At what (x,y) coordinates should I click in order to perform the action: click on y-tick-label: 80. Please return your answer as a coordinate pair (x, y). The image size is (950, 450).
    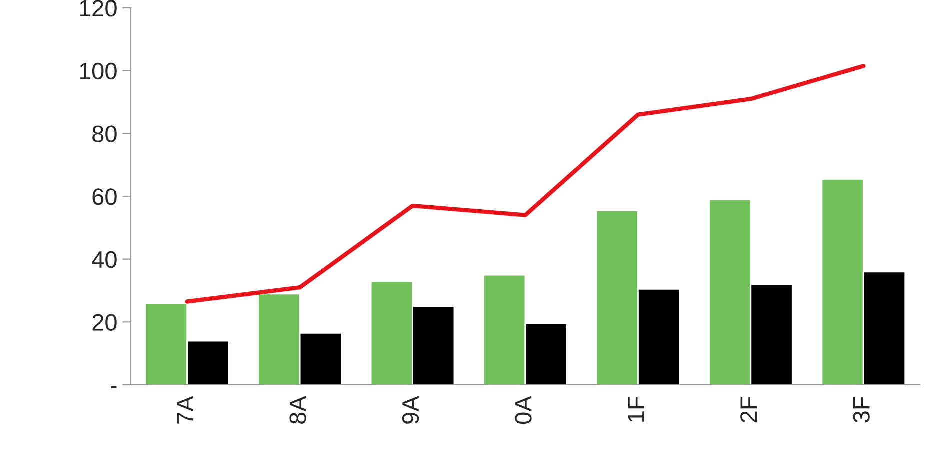
    Looking at the image, I should click on (104, 134).